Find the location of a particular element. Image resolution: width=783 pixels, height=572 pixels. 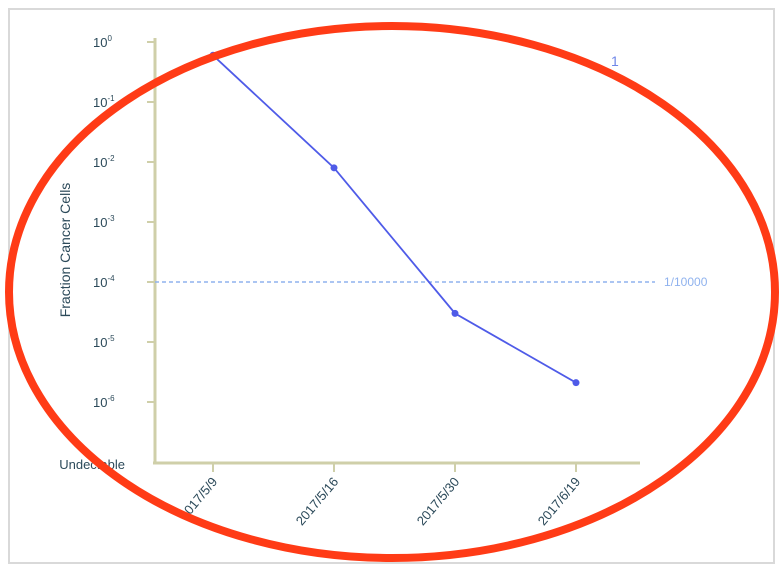

y-tick: 10-1 is located at coordinates (124, 102).